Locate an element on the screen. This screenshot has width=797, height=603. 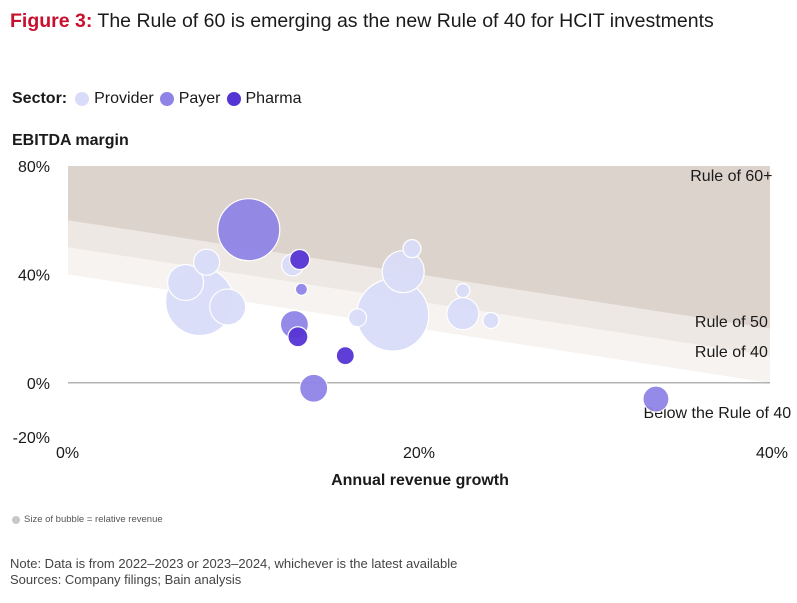
zone-label-4: Below the Rule of 40 is located at coordinates (718, 413).